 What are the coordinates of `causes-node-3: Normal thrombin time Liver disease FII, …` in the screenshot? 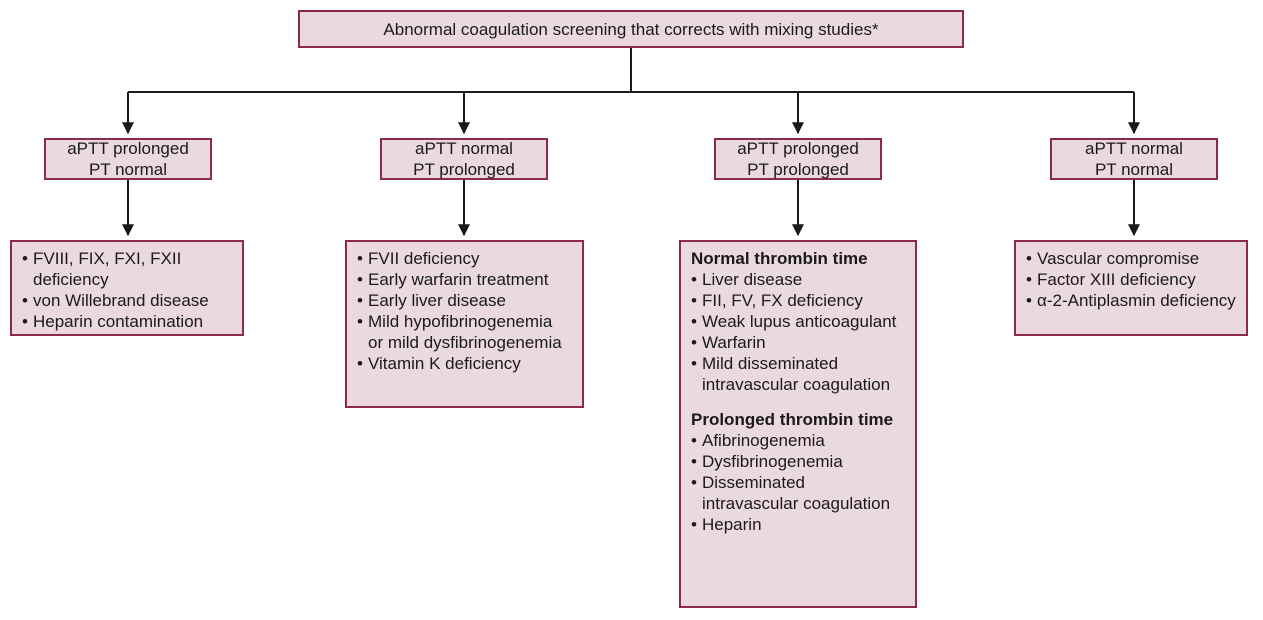 It's located at (798, 424).